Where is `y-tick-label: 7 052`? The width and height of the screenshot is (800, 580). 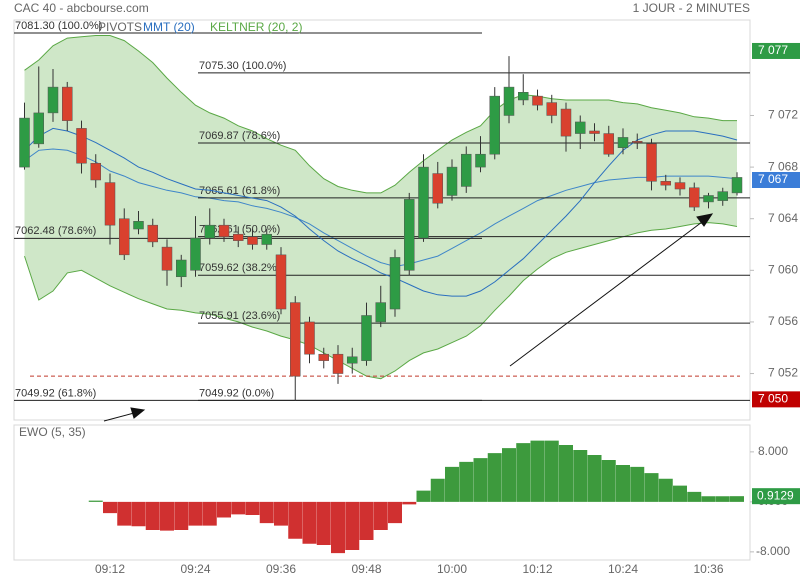 y-tick-label: 7 052 is located at coordinates (783, 373).